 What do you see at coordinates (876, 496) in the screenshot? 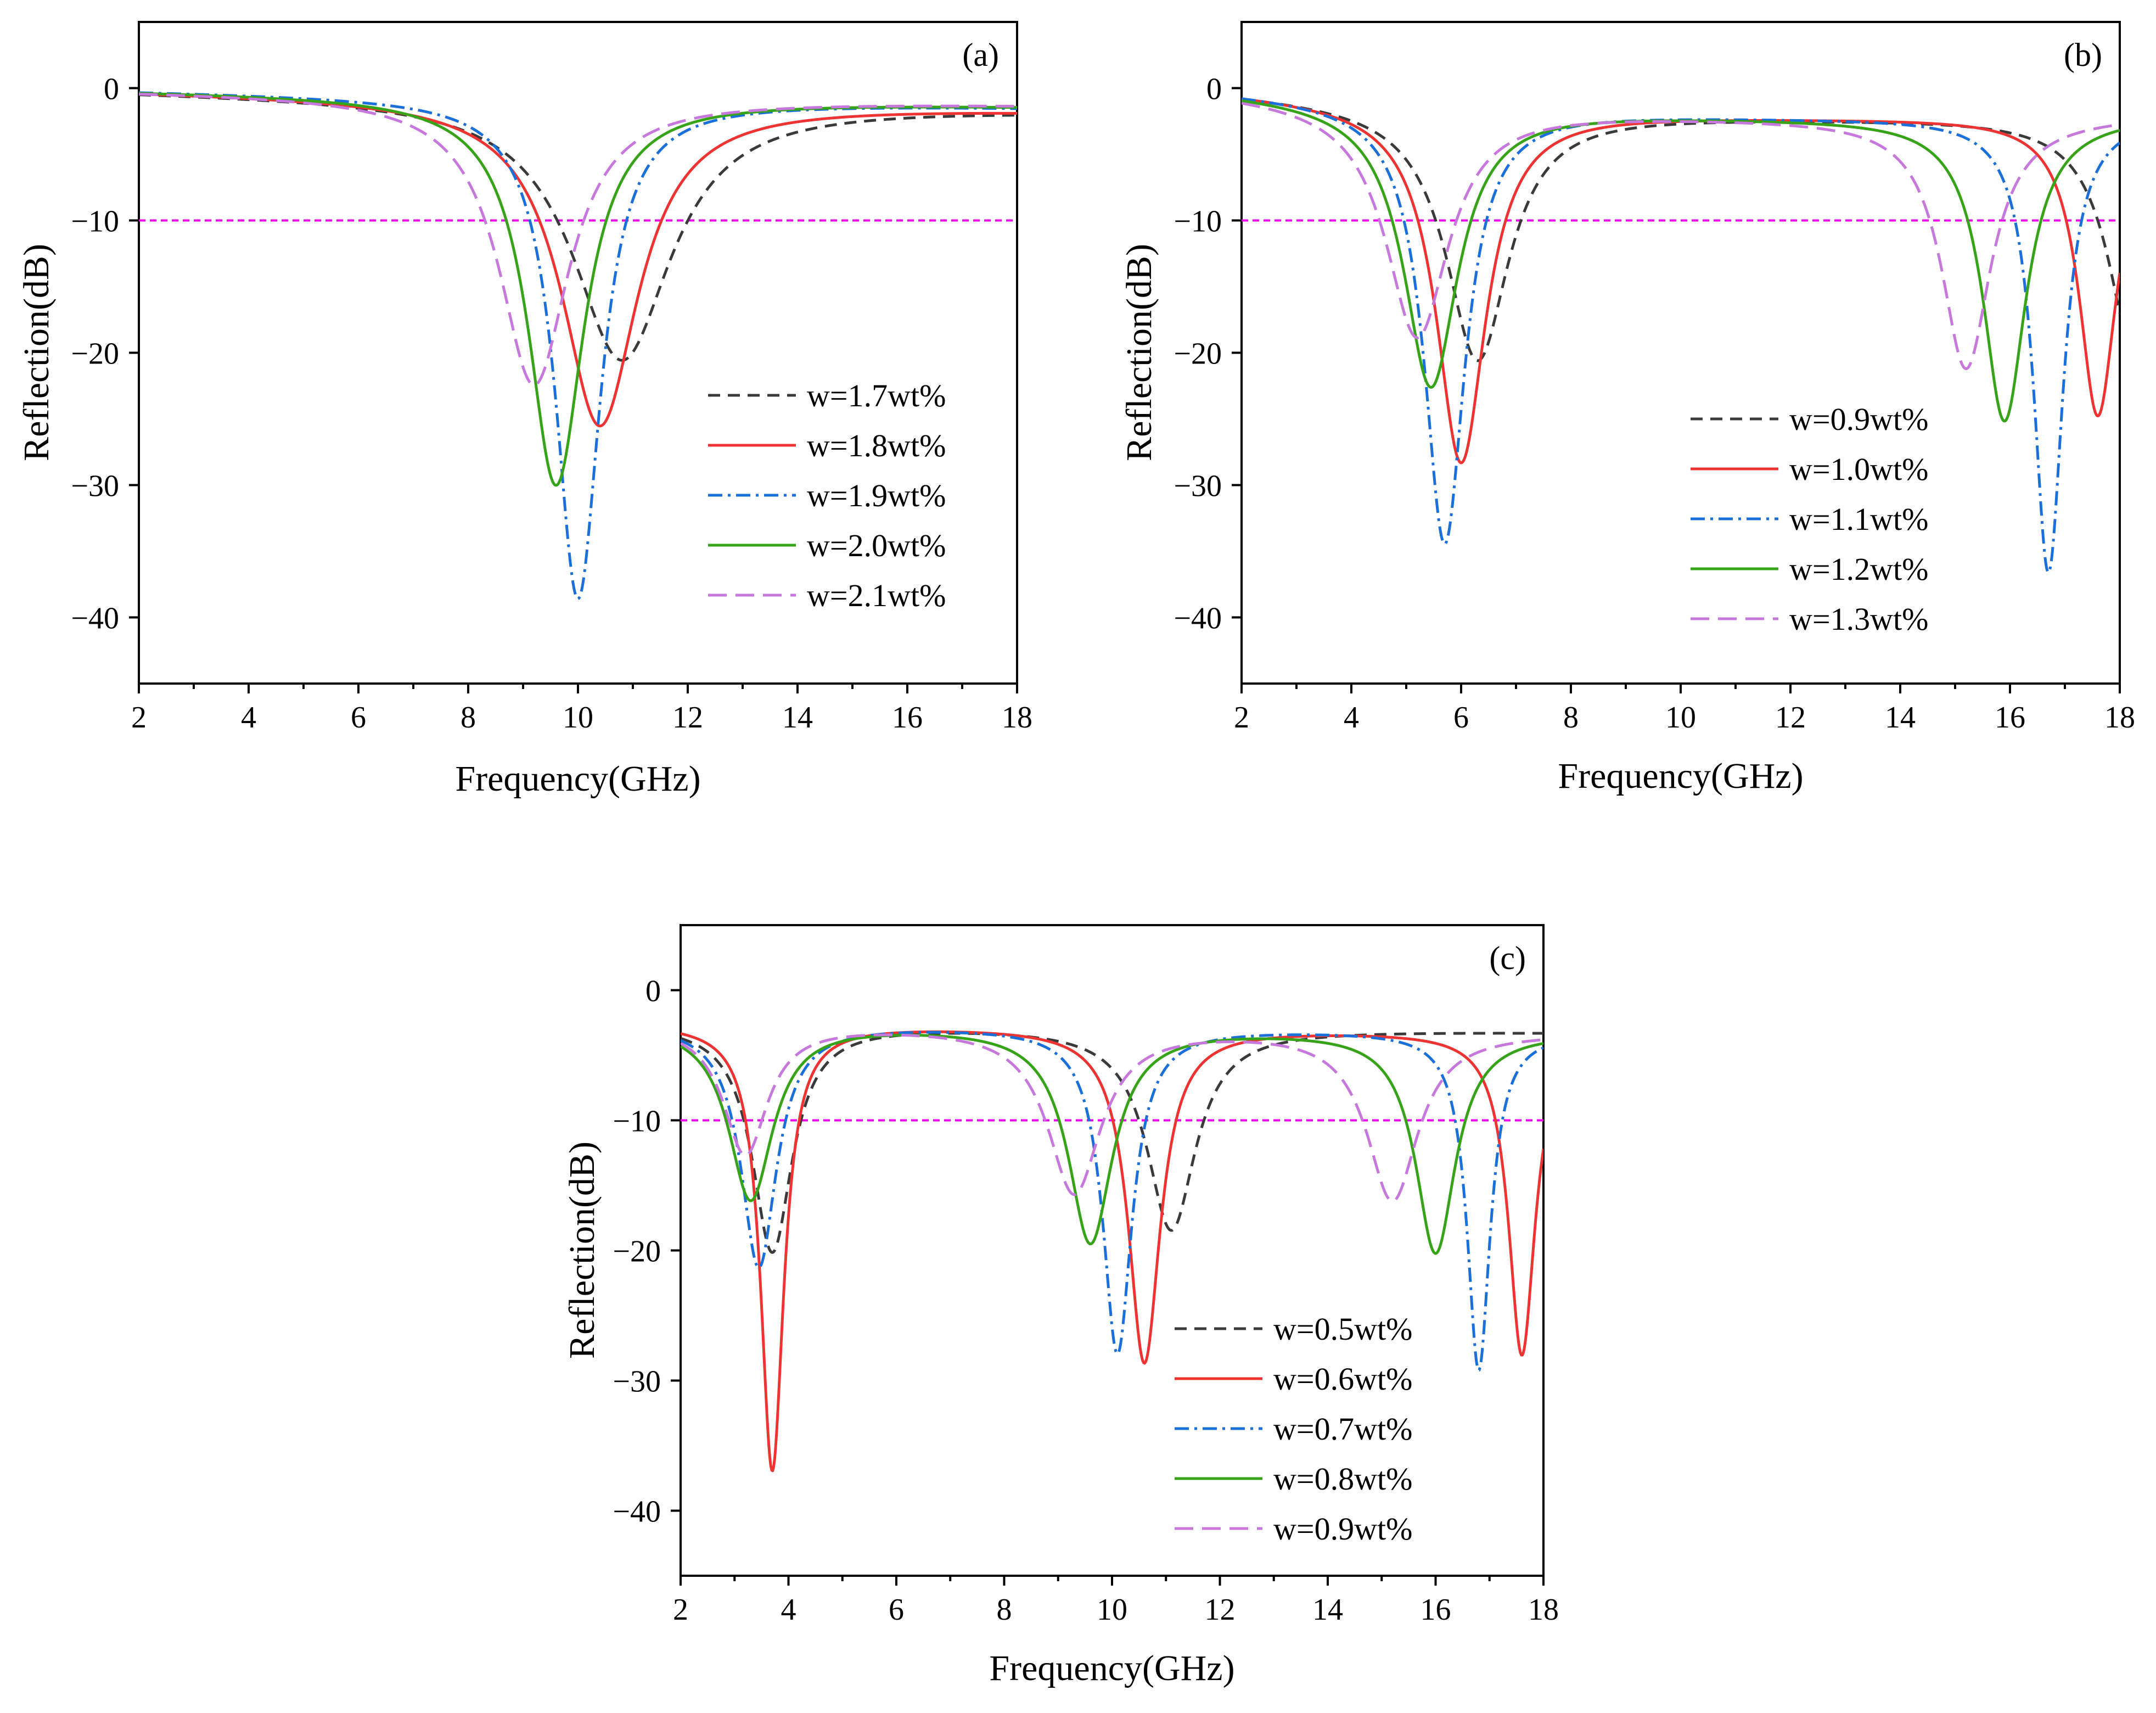
I see `legend-label: w=1.9wt%` at bounding box center [876, 496].